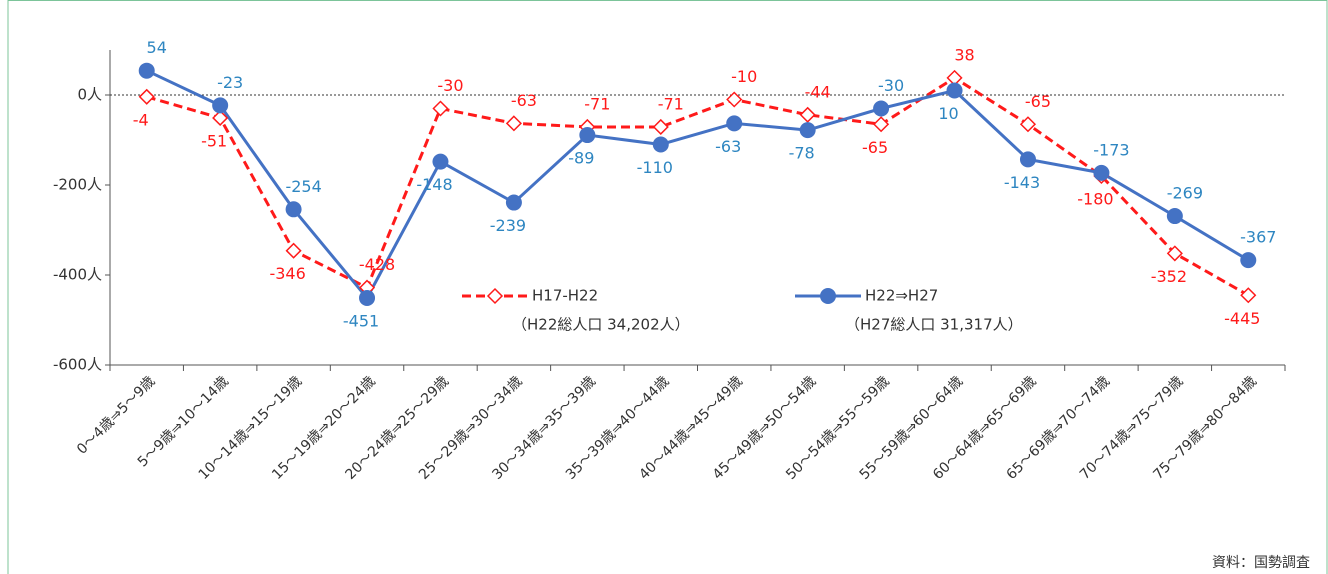 The height and width of the screenshot is (574, 1328). Describe the element at coordinates (901, 296) in the screenshot. I see `legend-label: H22⇒H27` at that location.